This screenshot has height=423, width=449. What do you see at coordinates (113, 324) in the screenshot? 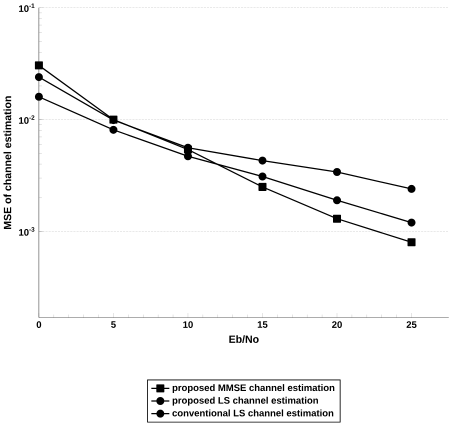
I see `x-tick-label: 5` at bounding box center [113, 324].